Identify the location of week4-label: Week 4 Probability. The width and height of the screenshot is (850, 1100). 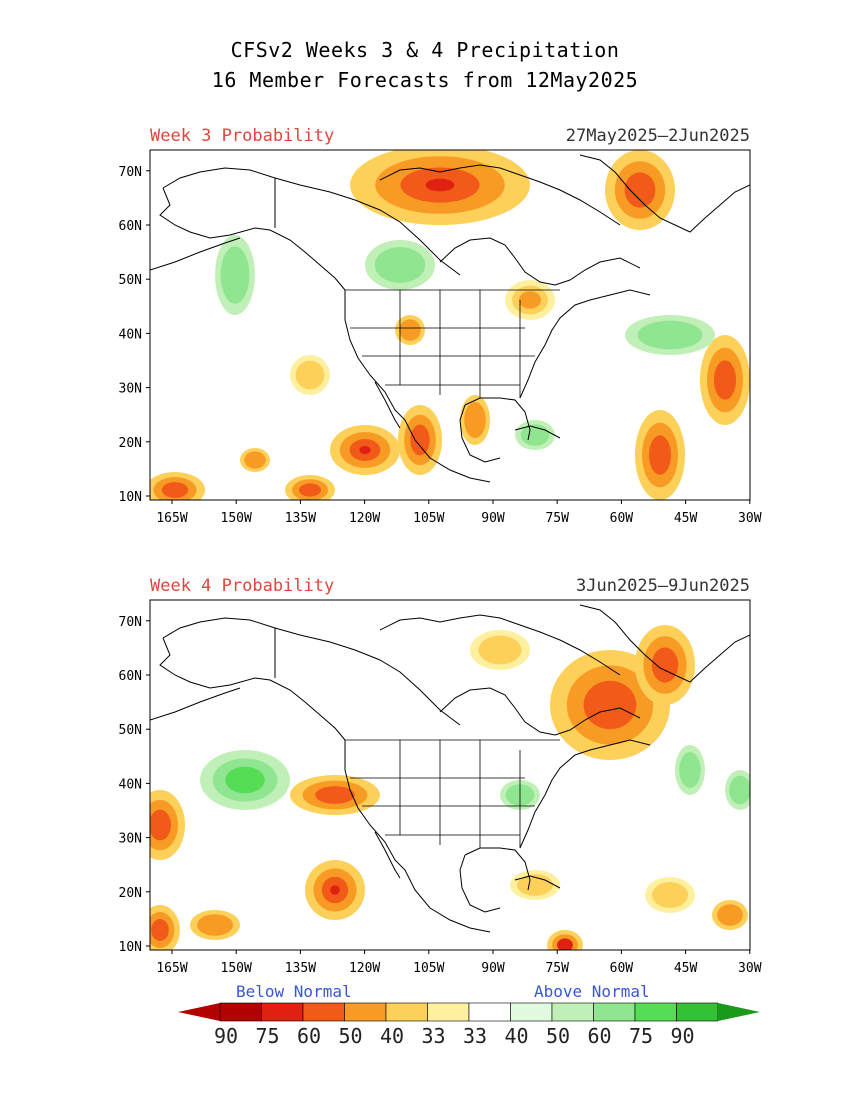
(242, 586).